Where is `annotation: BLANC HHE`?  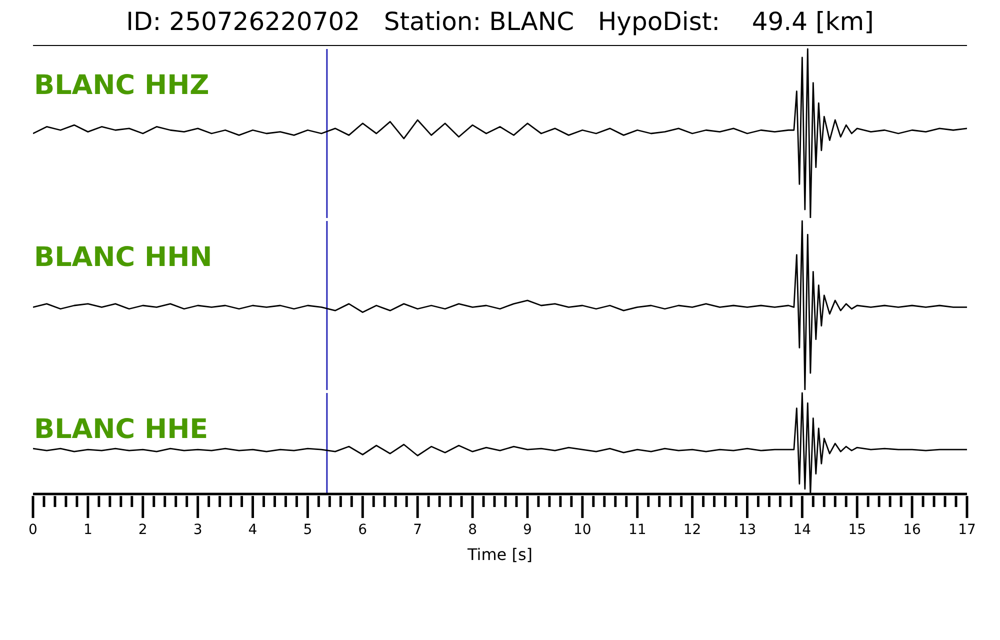
annotation: BLANC HHE is located at coordinates (121, 429).